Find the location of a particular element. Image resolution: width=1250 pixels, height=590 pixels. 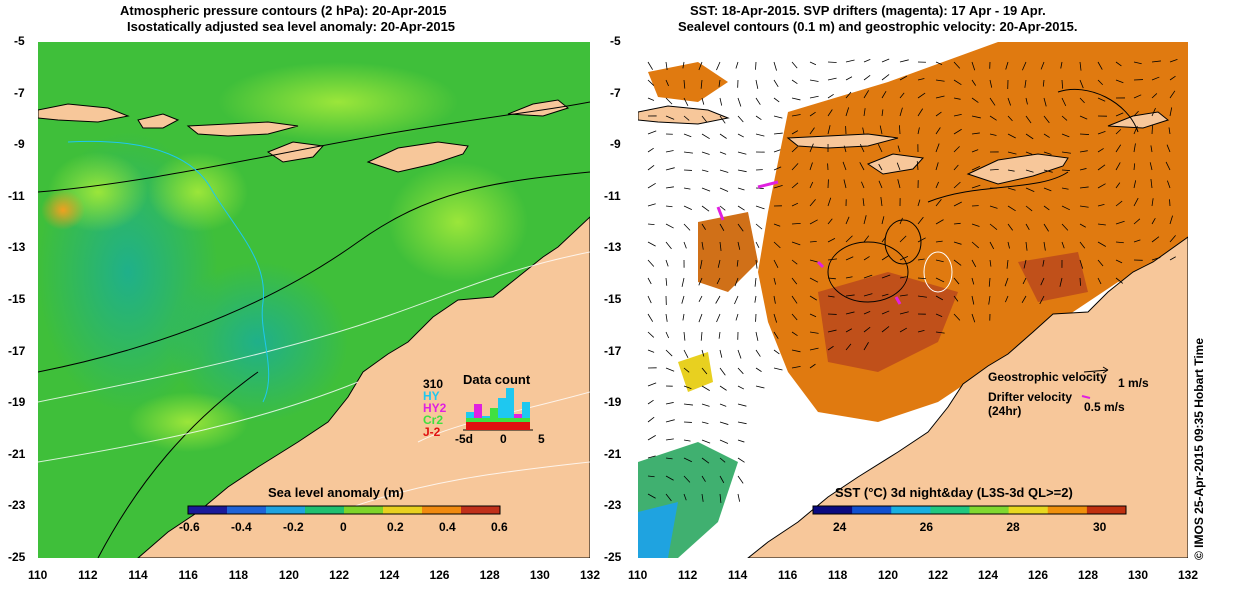

lon-tick-label: 112 is located at coordinates (688, 575).